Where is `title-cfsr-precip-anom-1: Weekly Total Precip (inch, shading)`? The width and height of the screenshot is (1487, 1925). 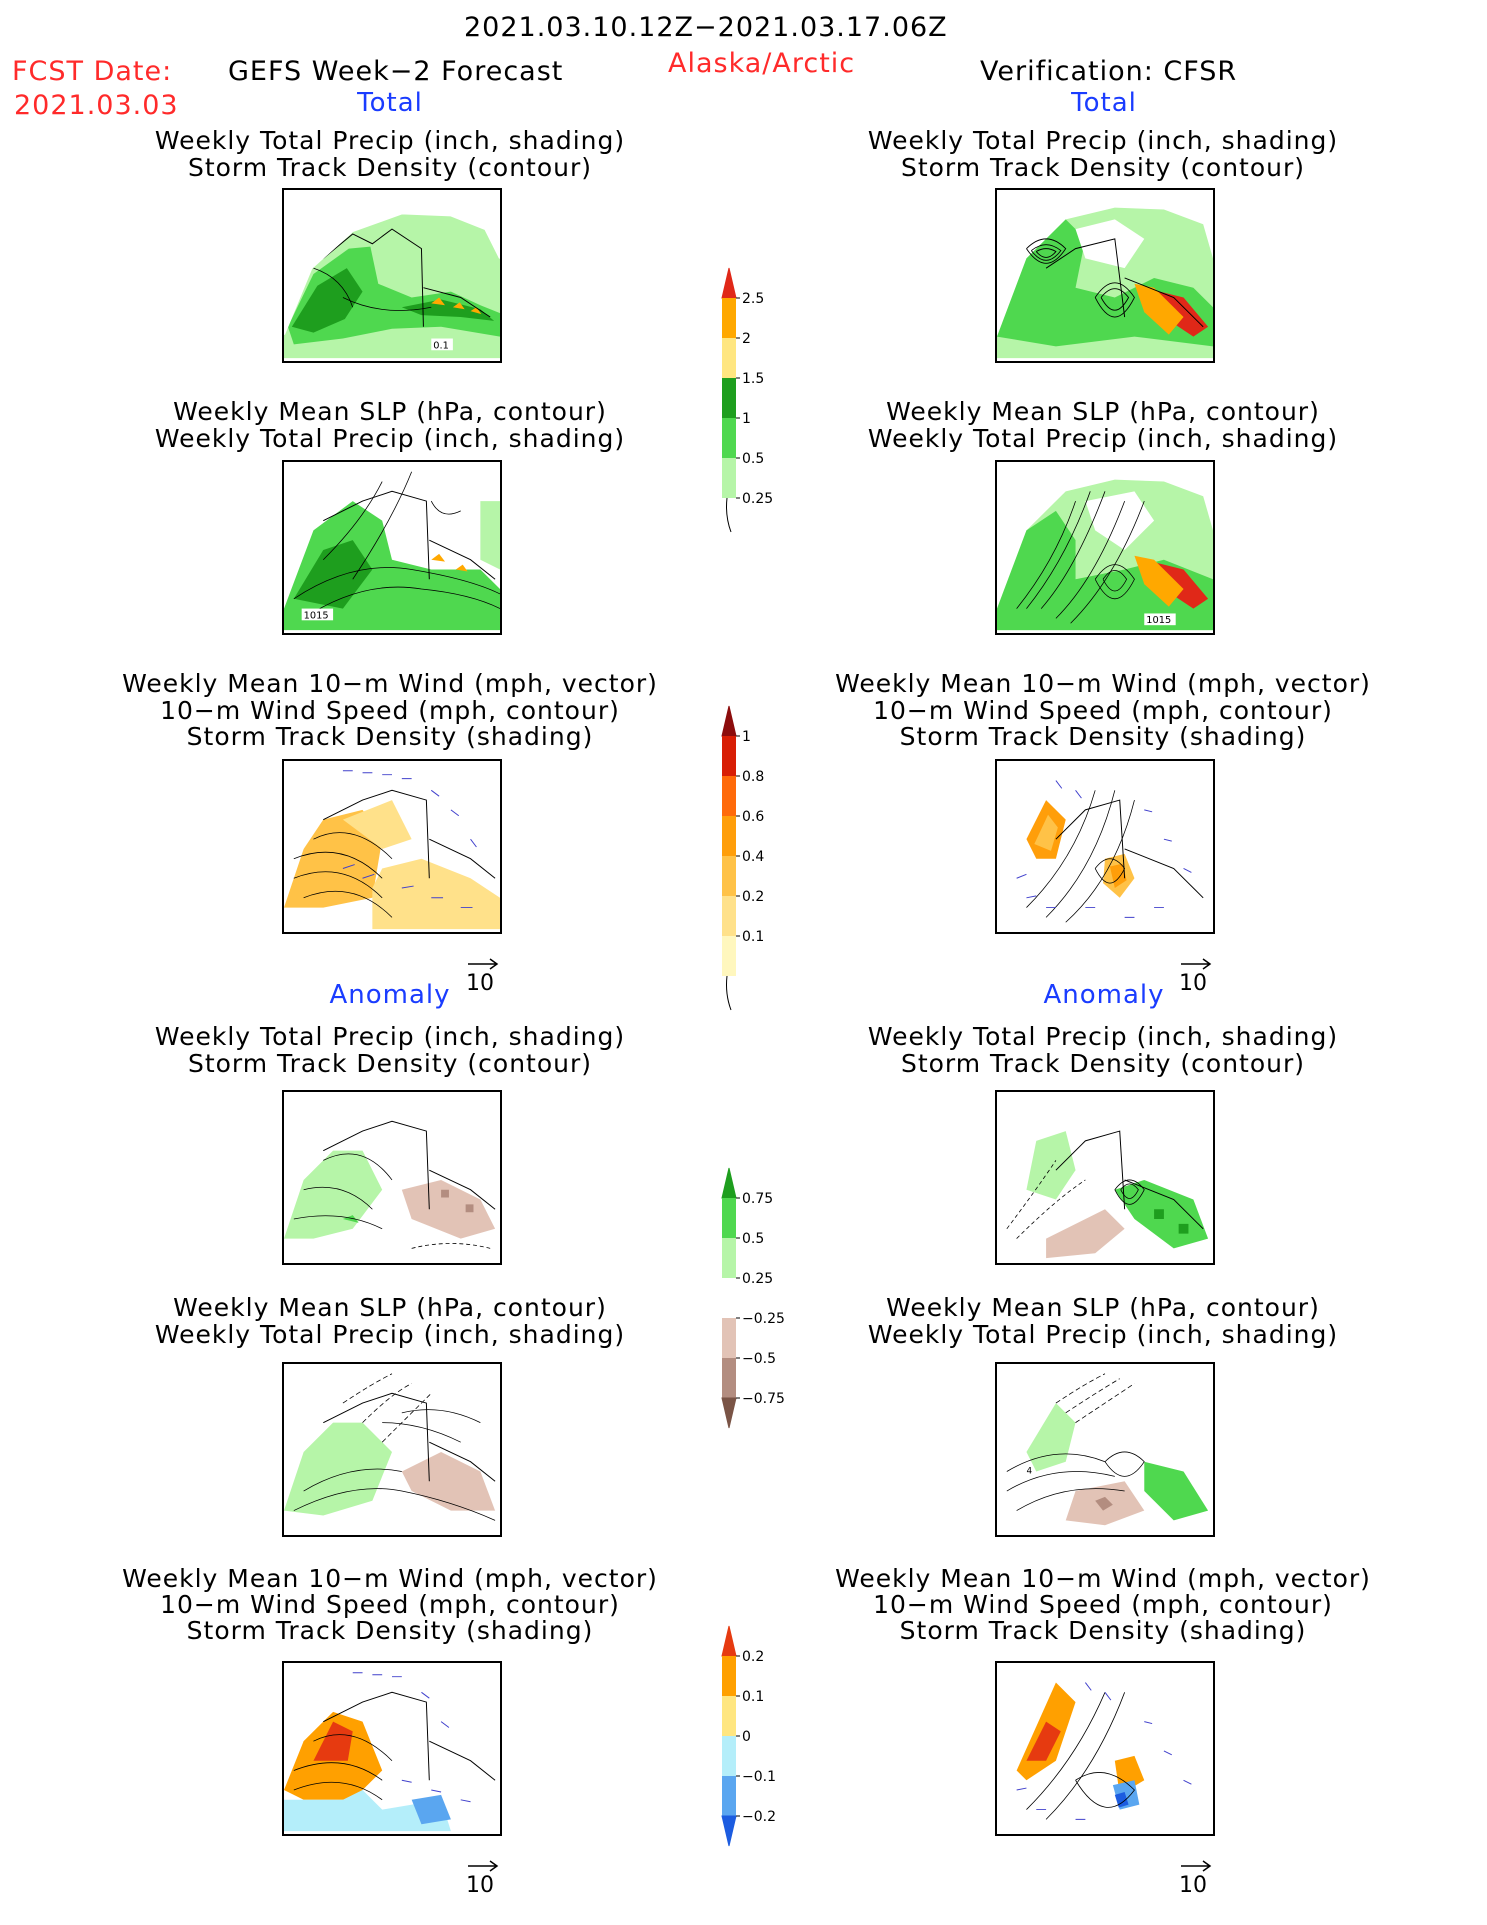 title-cfsr-precip-anom-1: Weekly Total Precip (inch, shading) is located at coordinates (1103, 1036).